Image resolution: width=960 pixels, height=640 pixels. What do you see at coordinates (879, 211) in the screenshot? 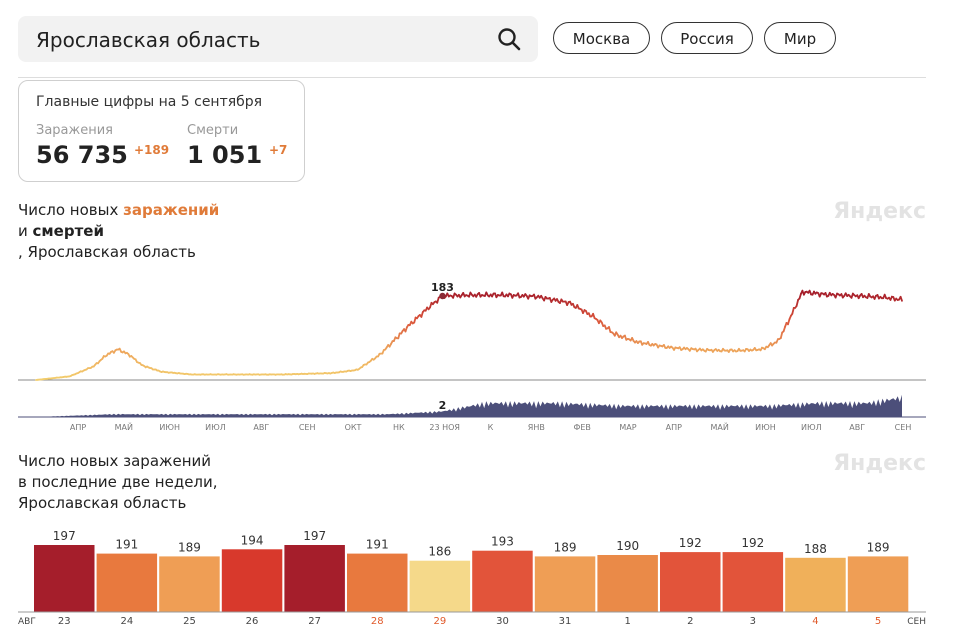
I see `yandex-watermark: Яндекс` at bounding box center [879, 211].